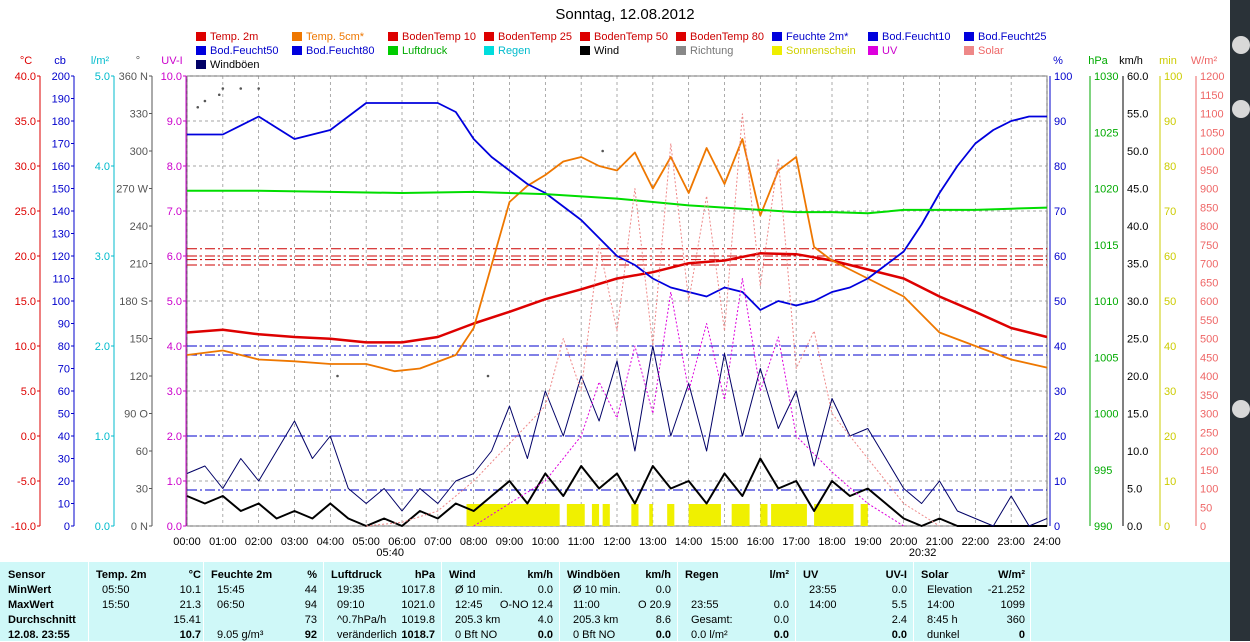  I want to click on table-cell: 1018.7, so click(418, 635).